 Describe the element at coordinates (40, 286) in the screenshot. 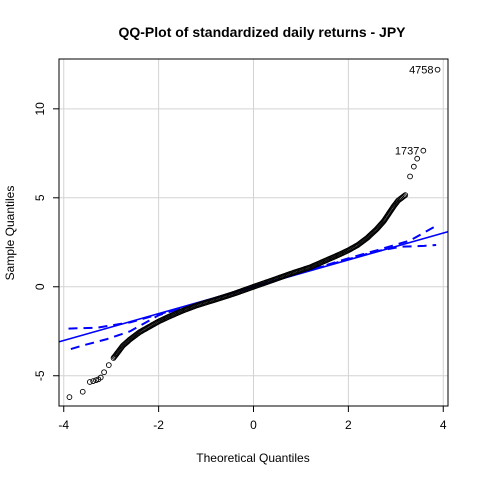

I see `y-tick-label: 0` at that location.